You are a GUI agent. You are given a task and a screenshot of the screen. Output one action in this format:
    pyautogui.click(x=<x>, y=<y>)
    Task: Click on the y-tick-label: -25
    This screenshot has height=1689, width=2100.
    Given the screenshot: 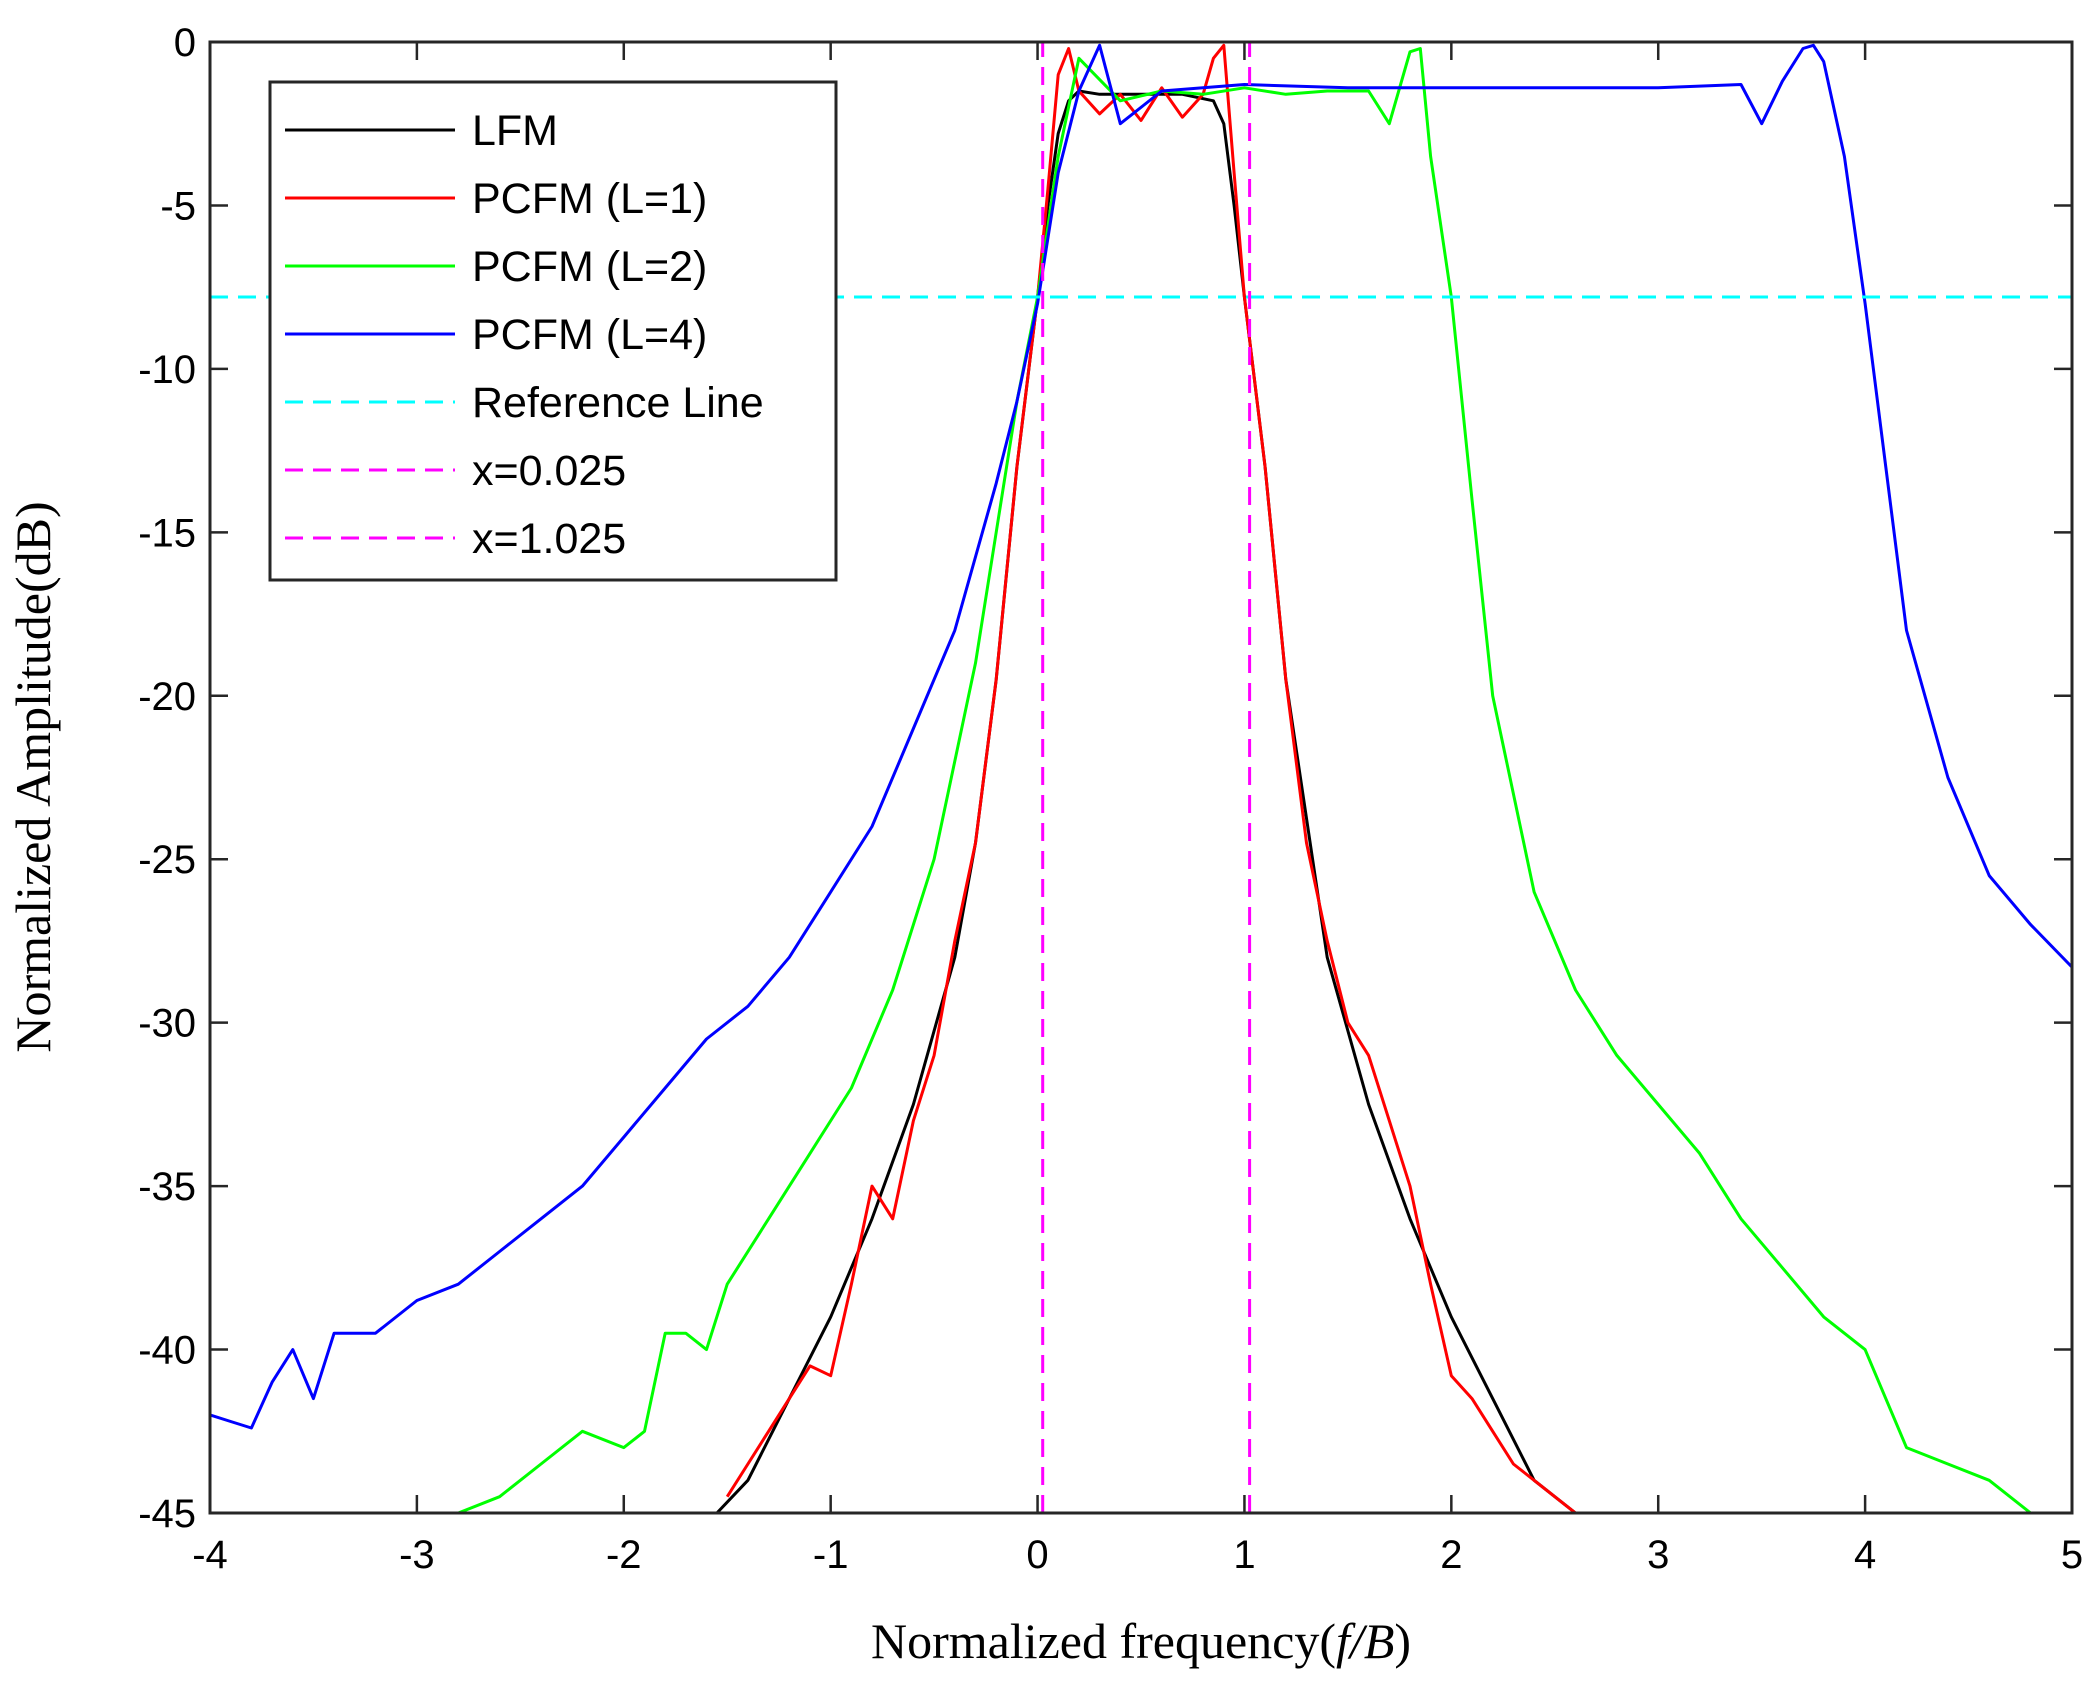 What is the action you would take?
    pyautogui.click(x=167, y=860)
    